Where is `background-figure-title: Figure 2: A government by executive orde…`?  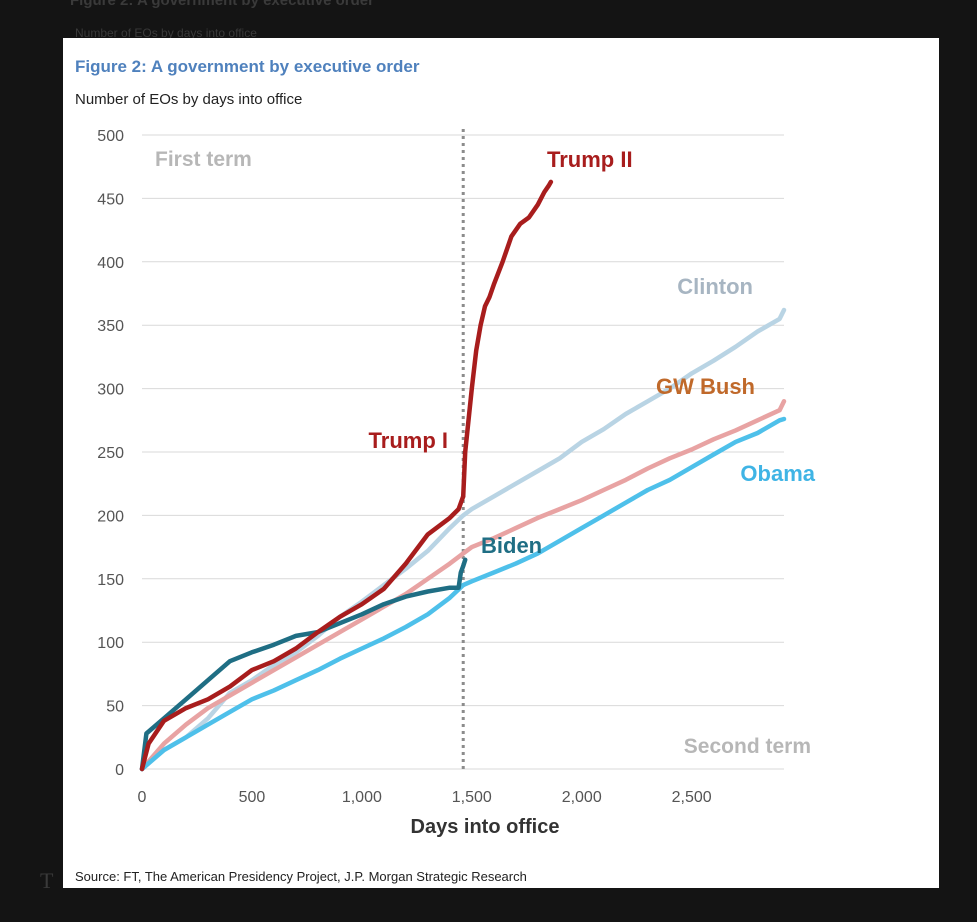
background-figure-title: Figure 2: A government by executive orde… is located at coordinates (222, 4).